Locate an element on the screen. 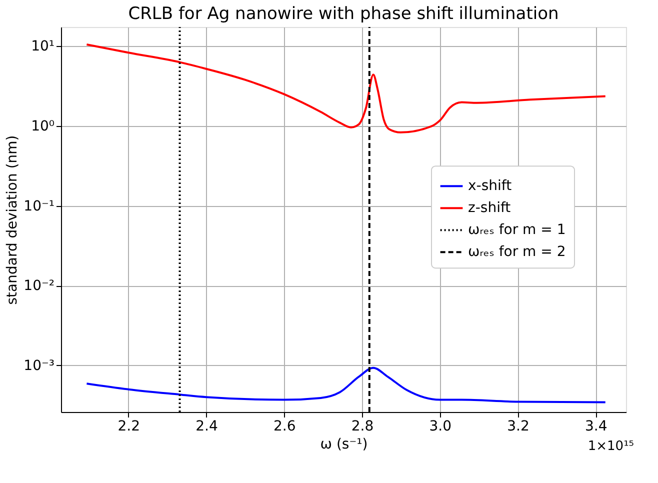  x-tick-label: 2.8 is located at coordinates (362, 426).